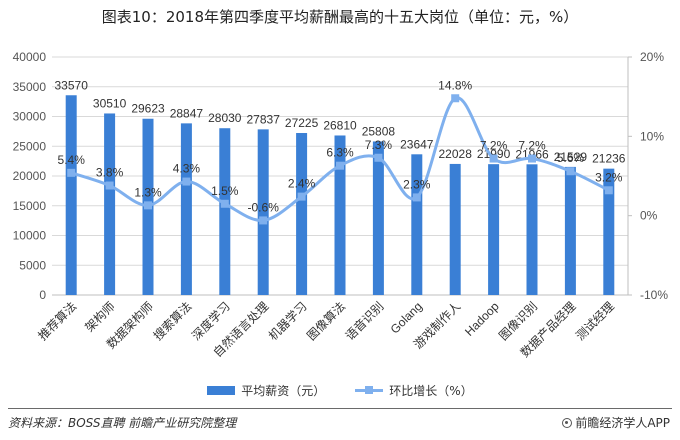 The image size is (680, 440). I want to click on legend-item-bar: 平均薪资（元）, so click(266, 390).